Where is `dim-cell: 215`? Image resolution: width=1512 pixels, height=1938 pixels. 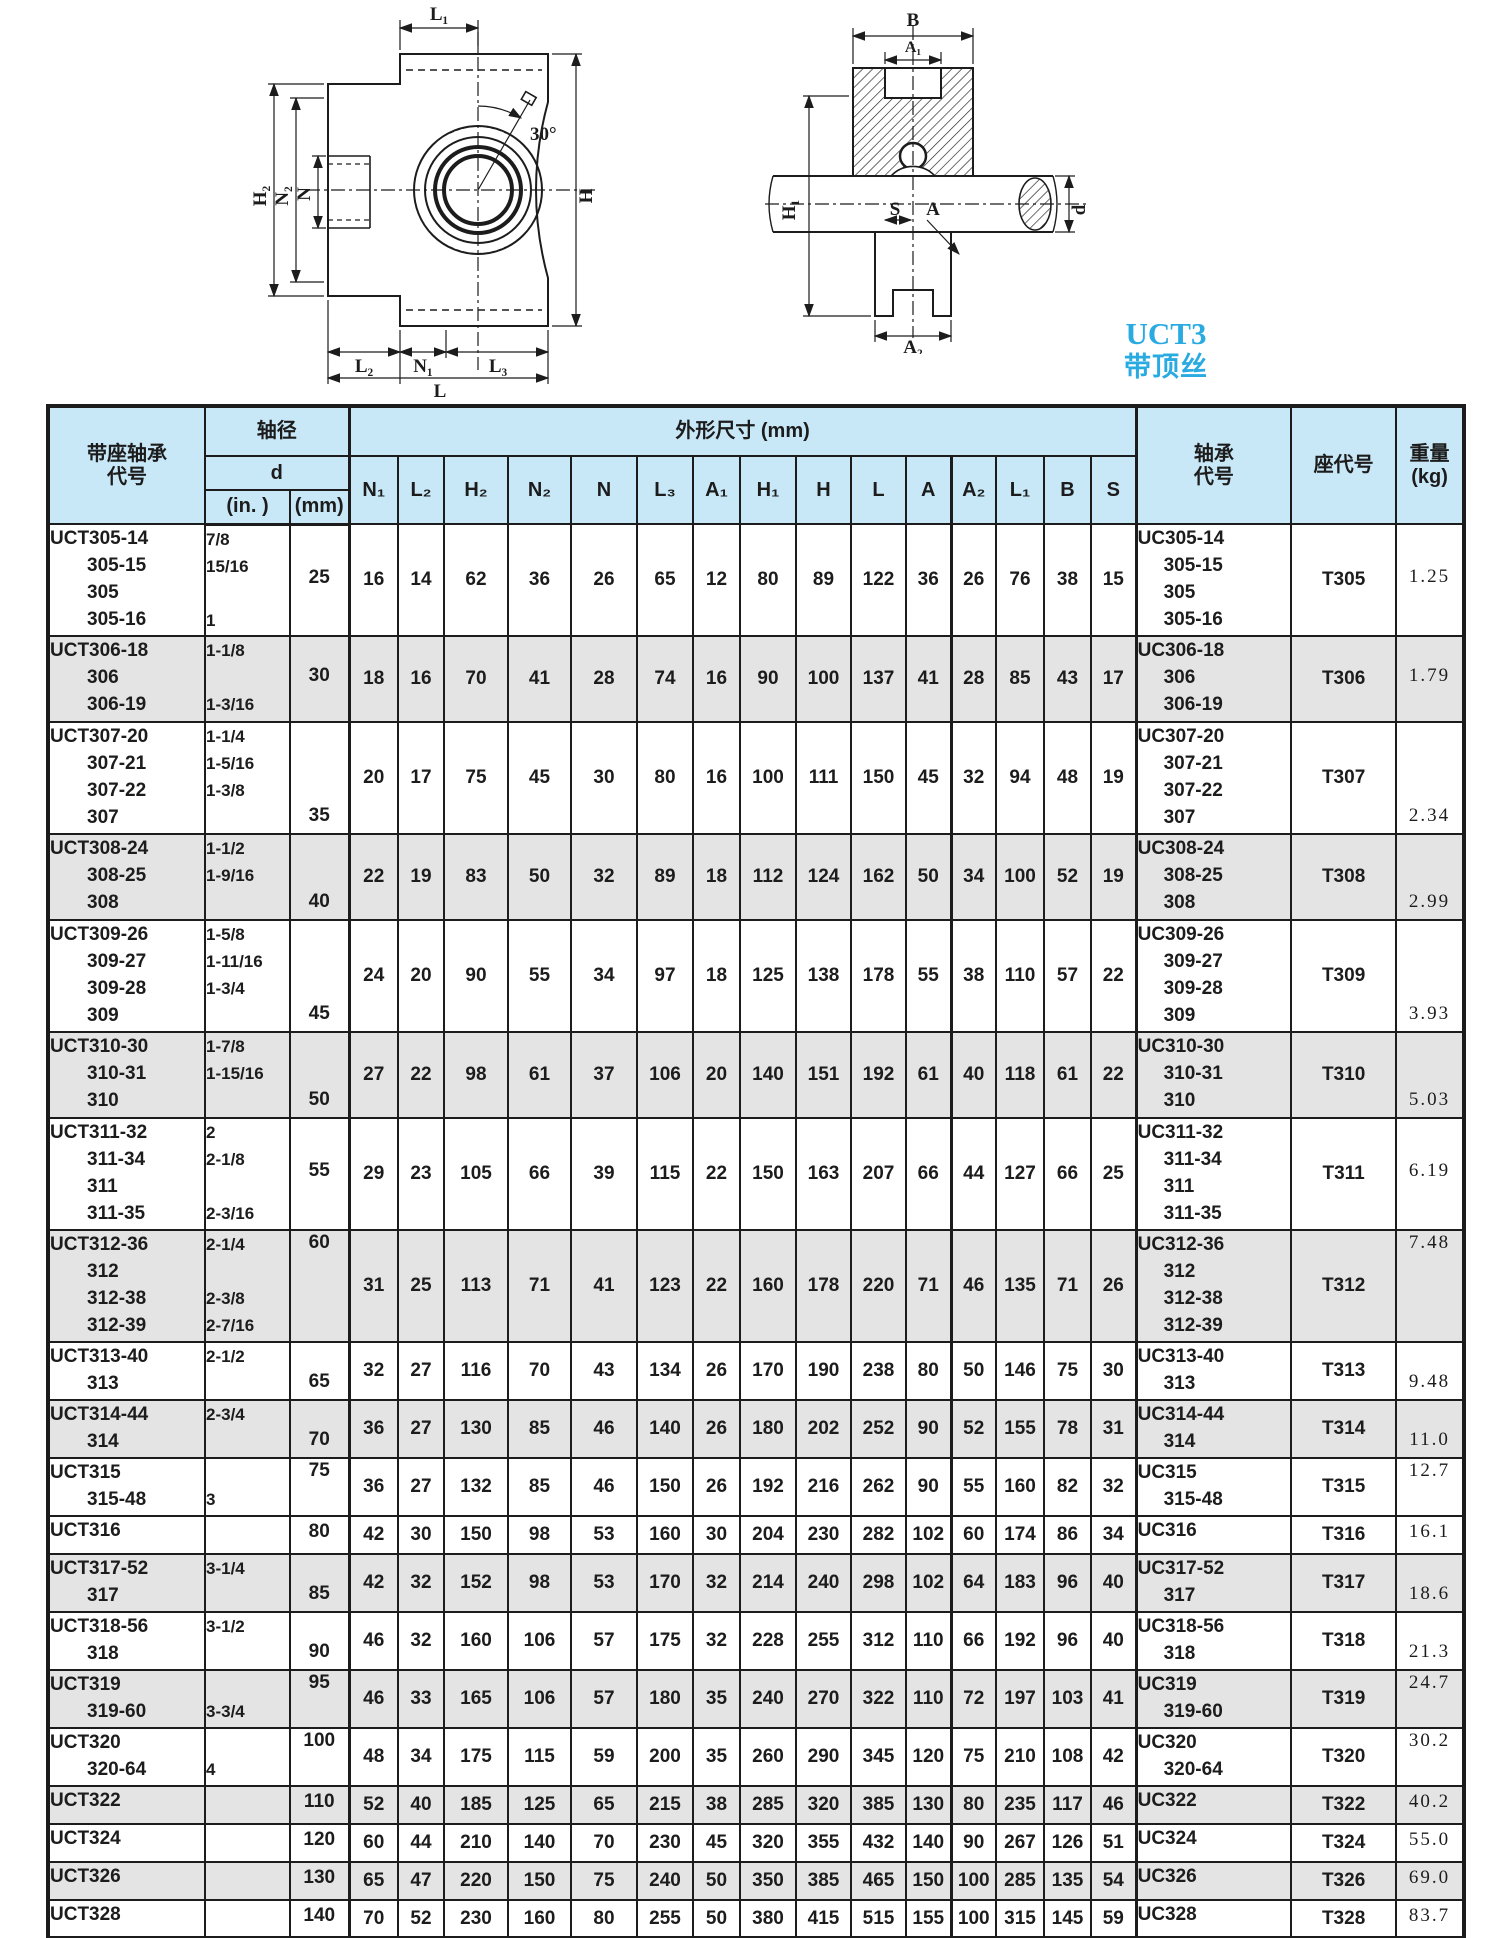 dim-cell: 215 is located at coordinates (665, 1805).